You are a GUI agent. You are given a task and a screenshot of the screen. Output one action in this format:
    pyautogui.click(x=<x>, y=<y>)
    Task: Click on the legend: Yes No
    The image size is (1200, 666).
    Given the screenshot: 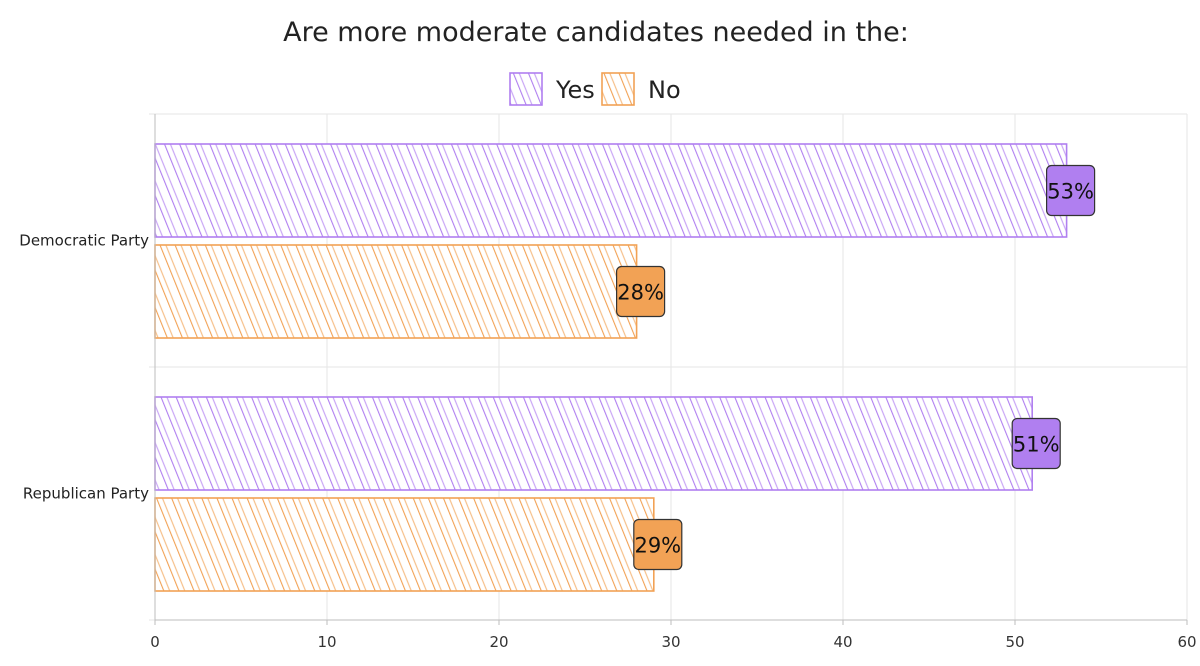 What is the action you would take?
    pyautogui.click(x=595, y=89)
    